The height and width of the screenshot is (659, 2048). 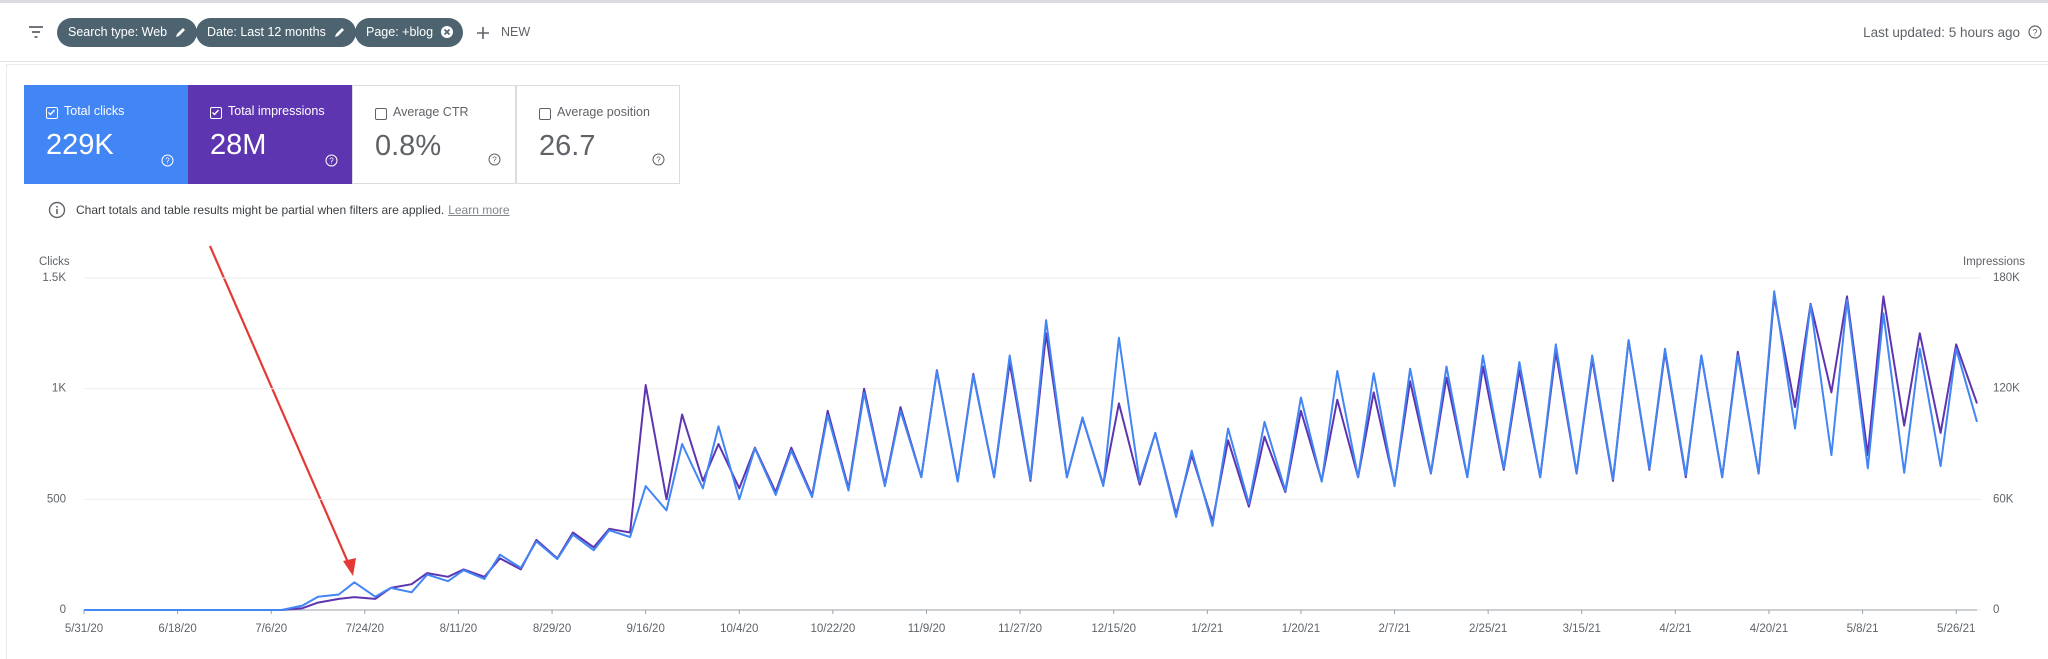 What do you see at coordinates (927, 629) in the screenshot?
I see `x-tick-label: 11/9/20` at bounding box center [927, 629].